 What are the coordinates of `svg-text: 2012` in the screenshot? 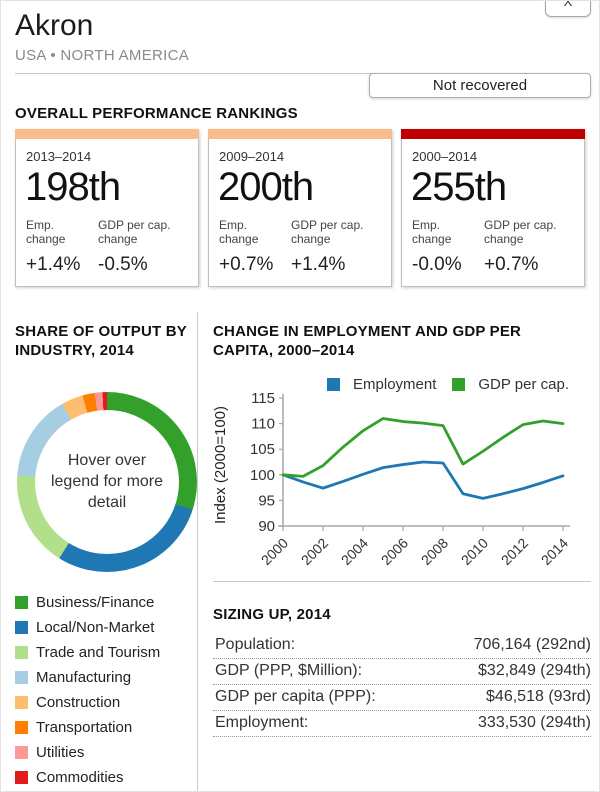 It's located at (514, 551).